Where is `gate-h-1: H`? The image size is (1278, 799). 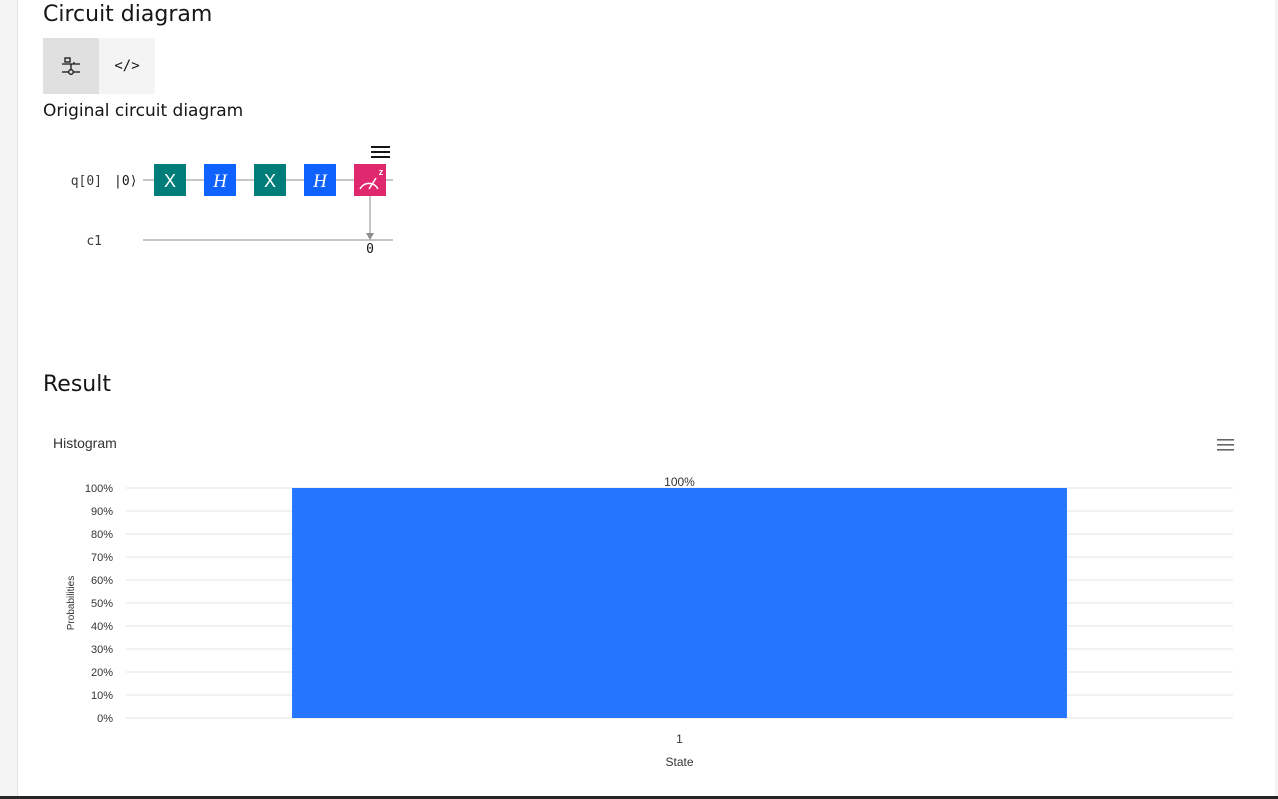 gate-h-1: H is located at coordinates (220, 180).